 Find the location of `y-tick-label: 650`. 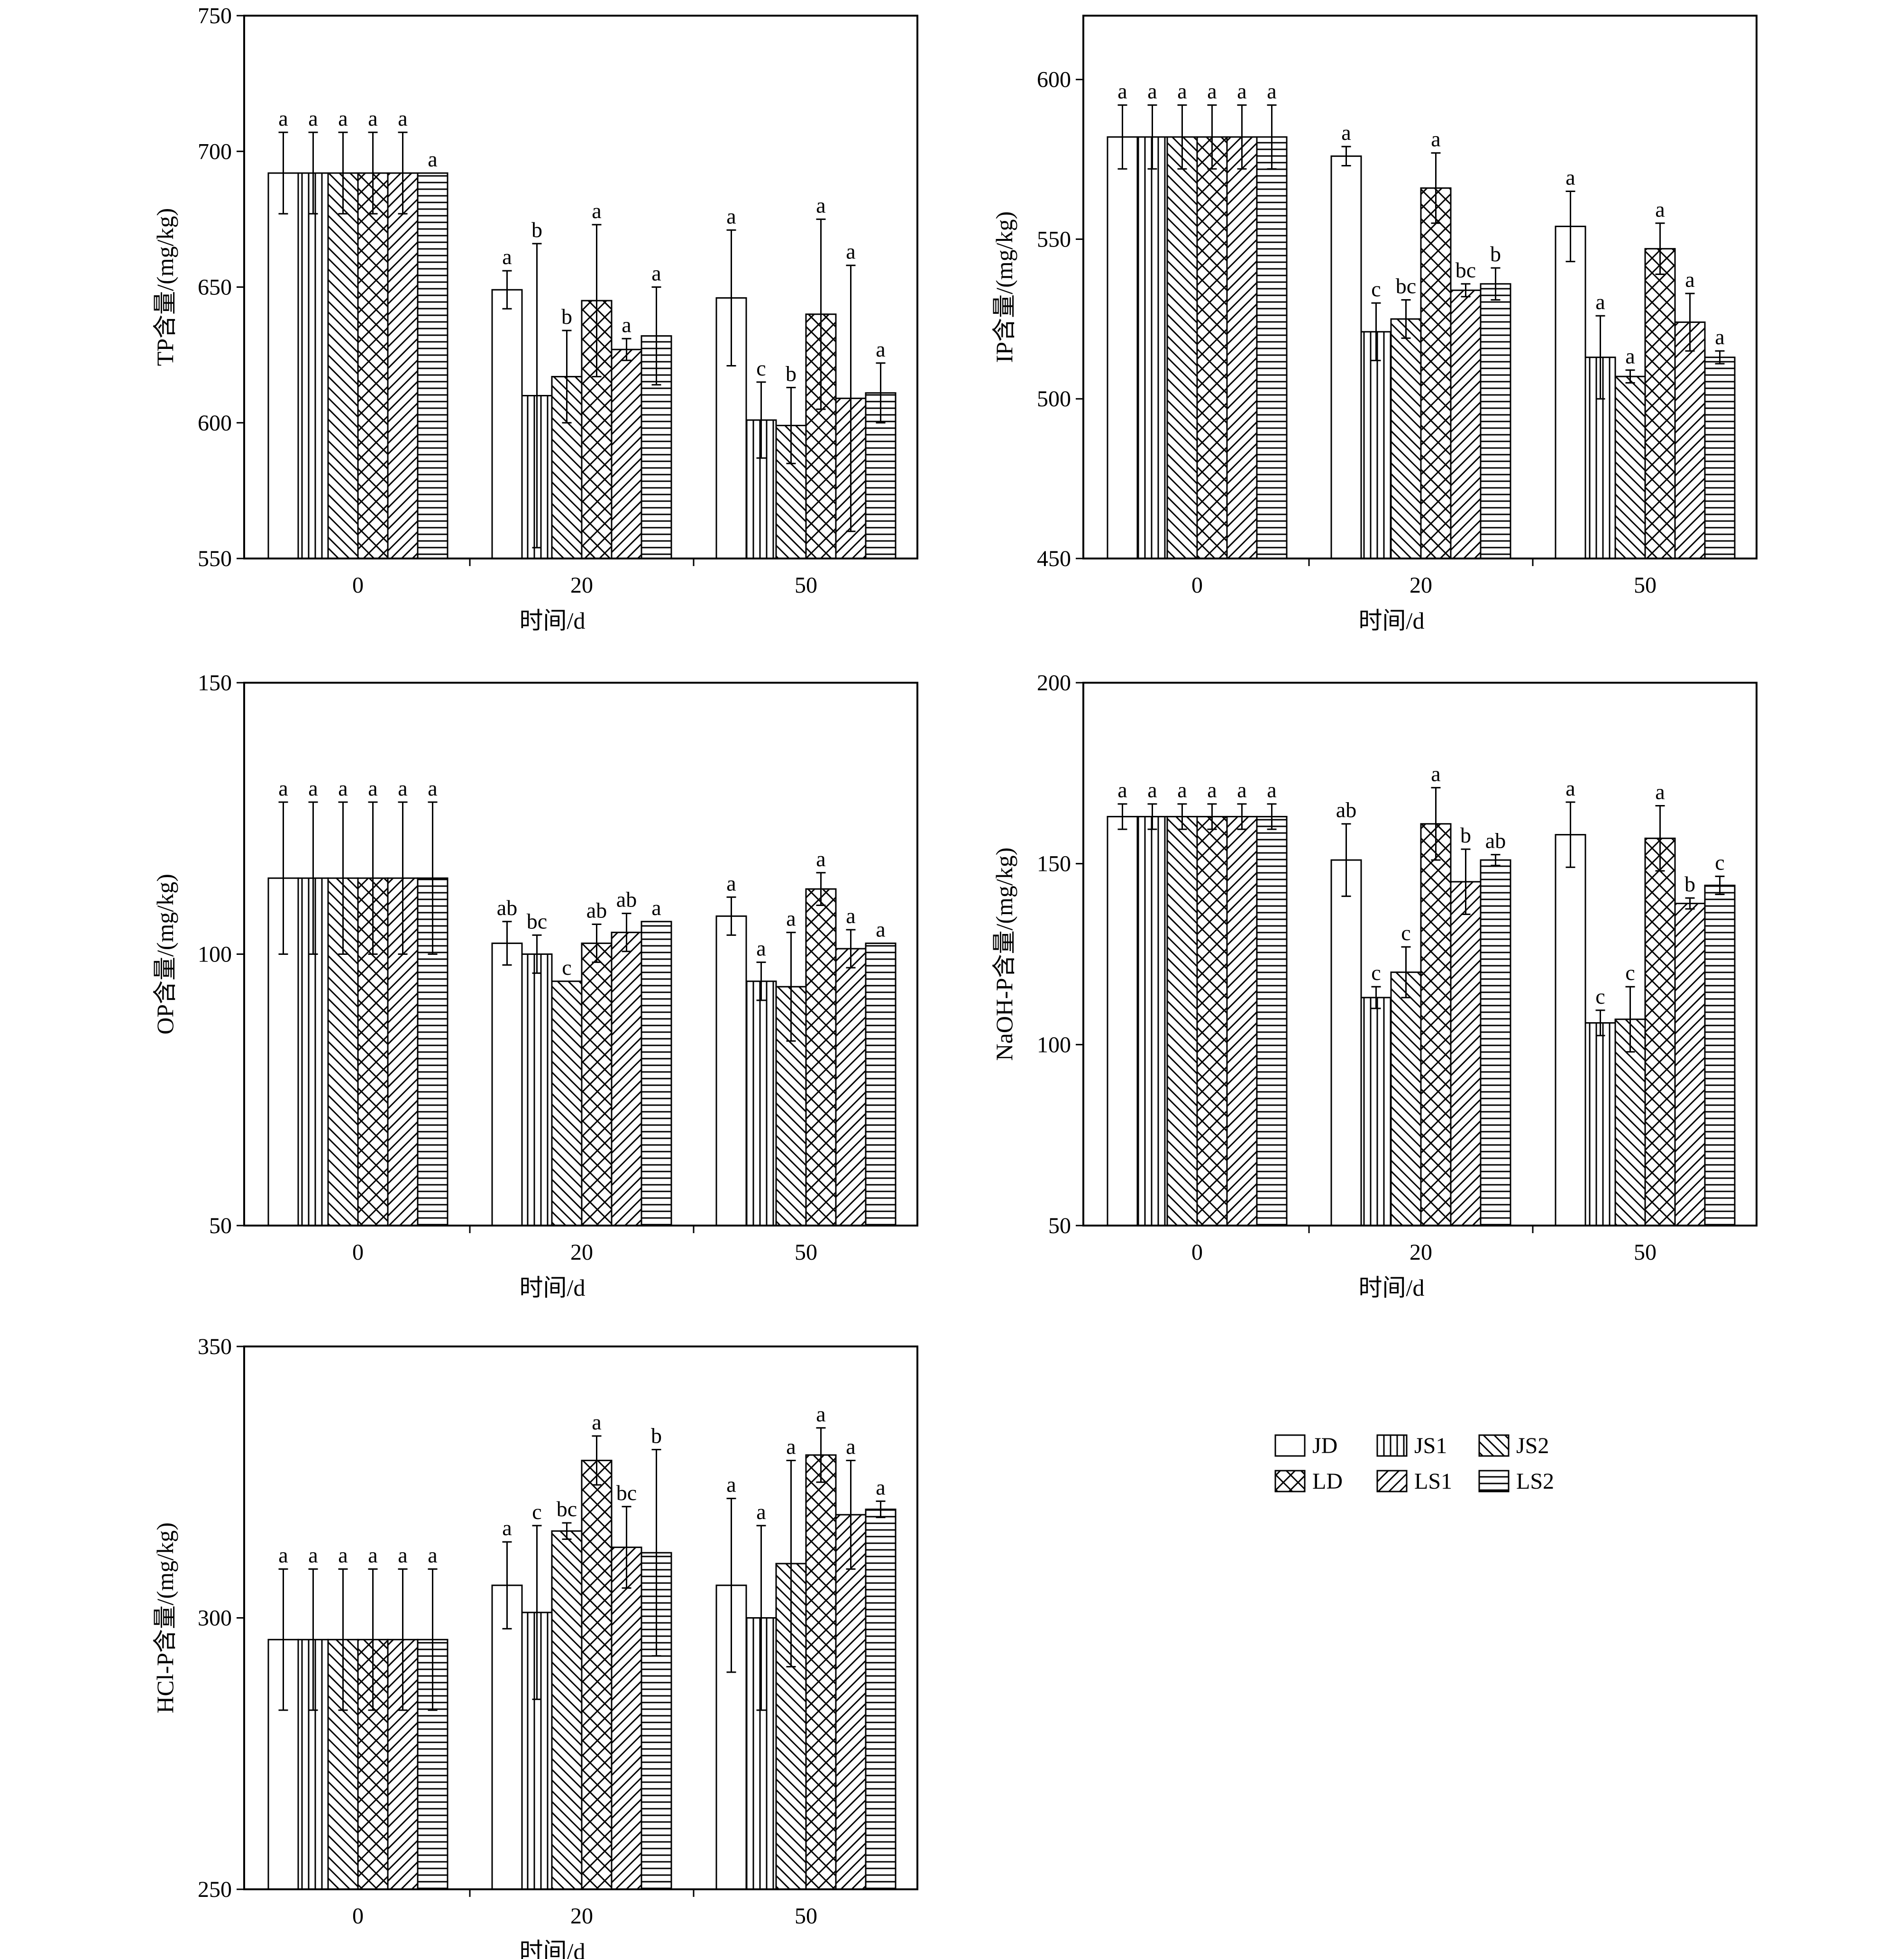

y-tick-label: 650 is located at coordinates (215, 287).